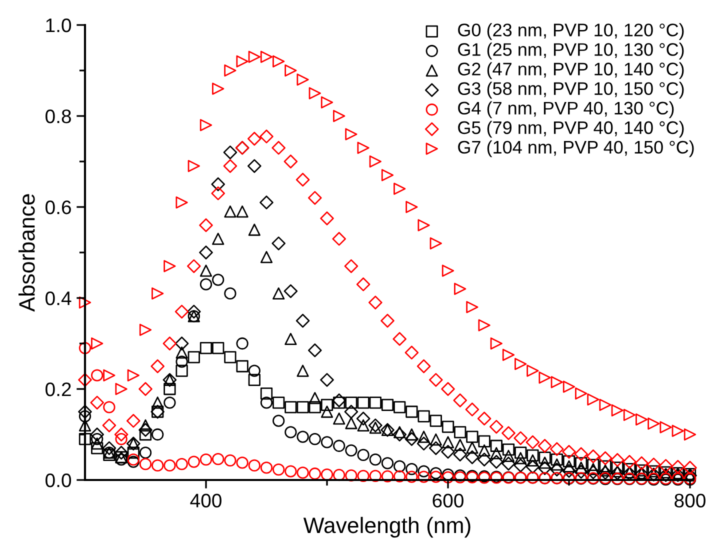 This screenshot has height=550, width=719. What do you see at coordinates (59, 298) in the screenshot?
I see `y-tick-label: 0.4` at bounding box center [59, 298].